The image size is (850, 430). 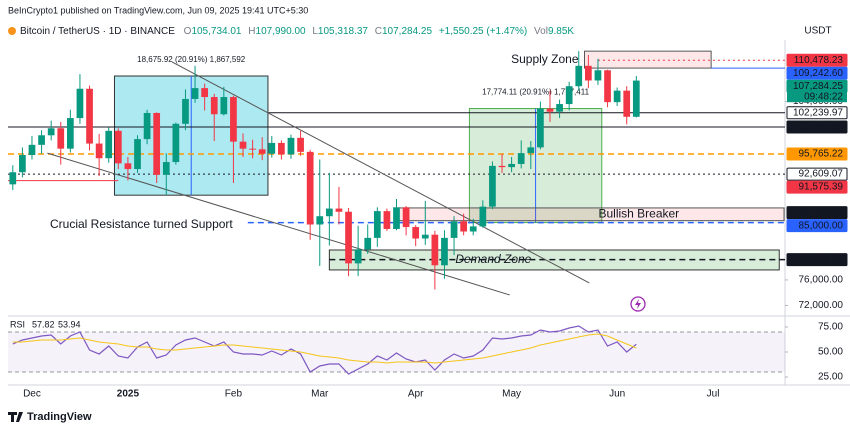 I want to click on price-label: 110,478.23, so click(x=819, y=60).